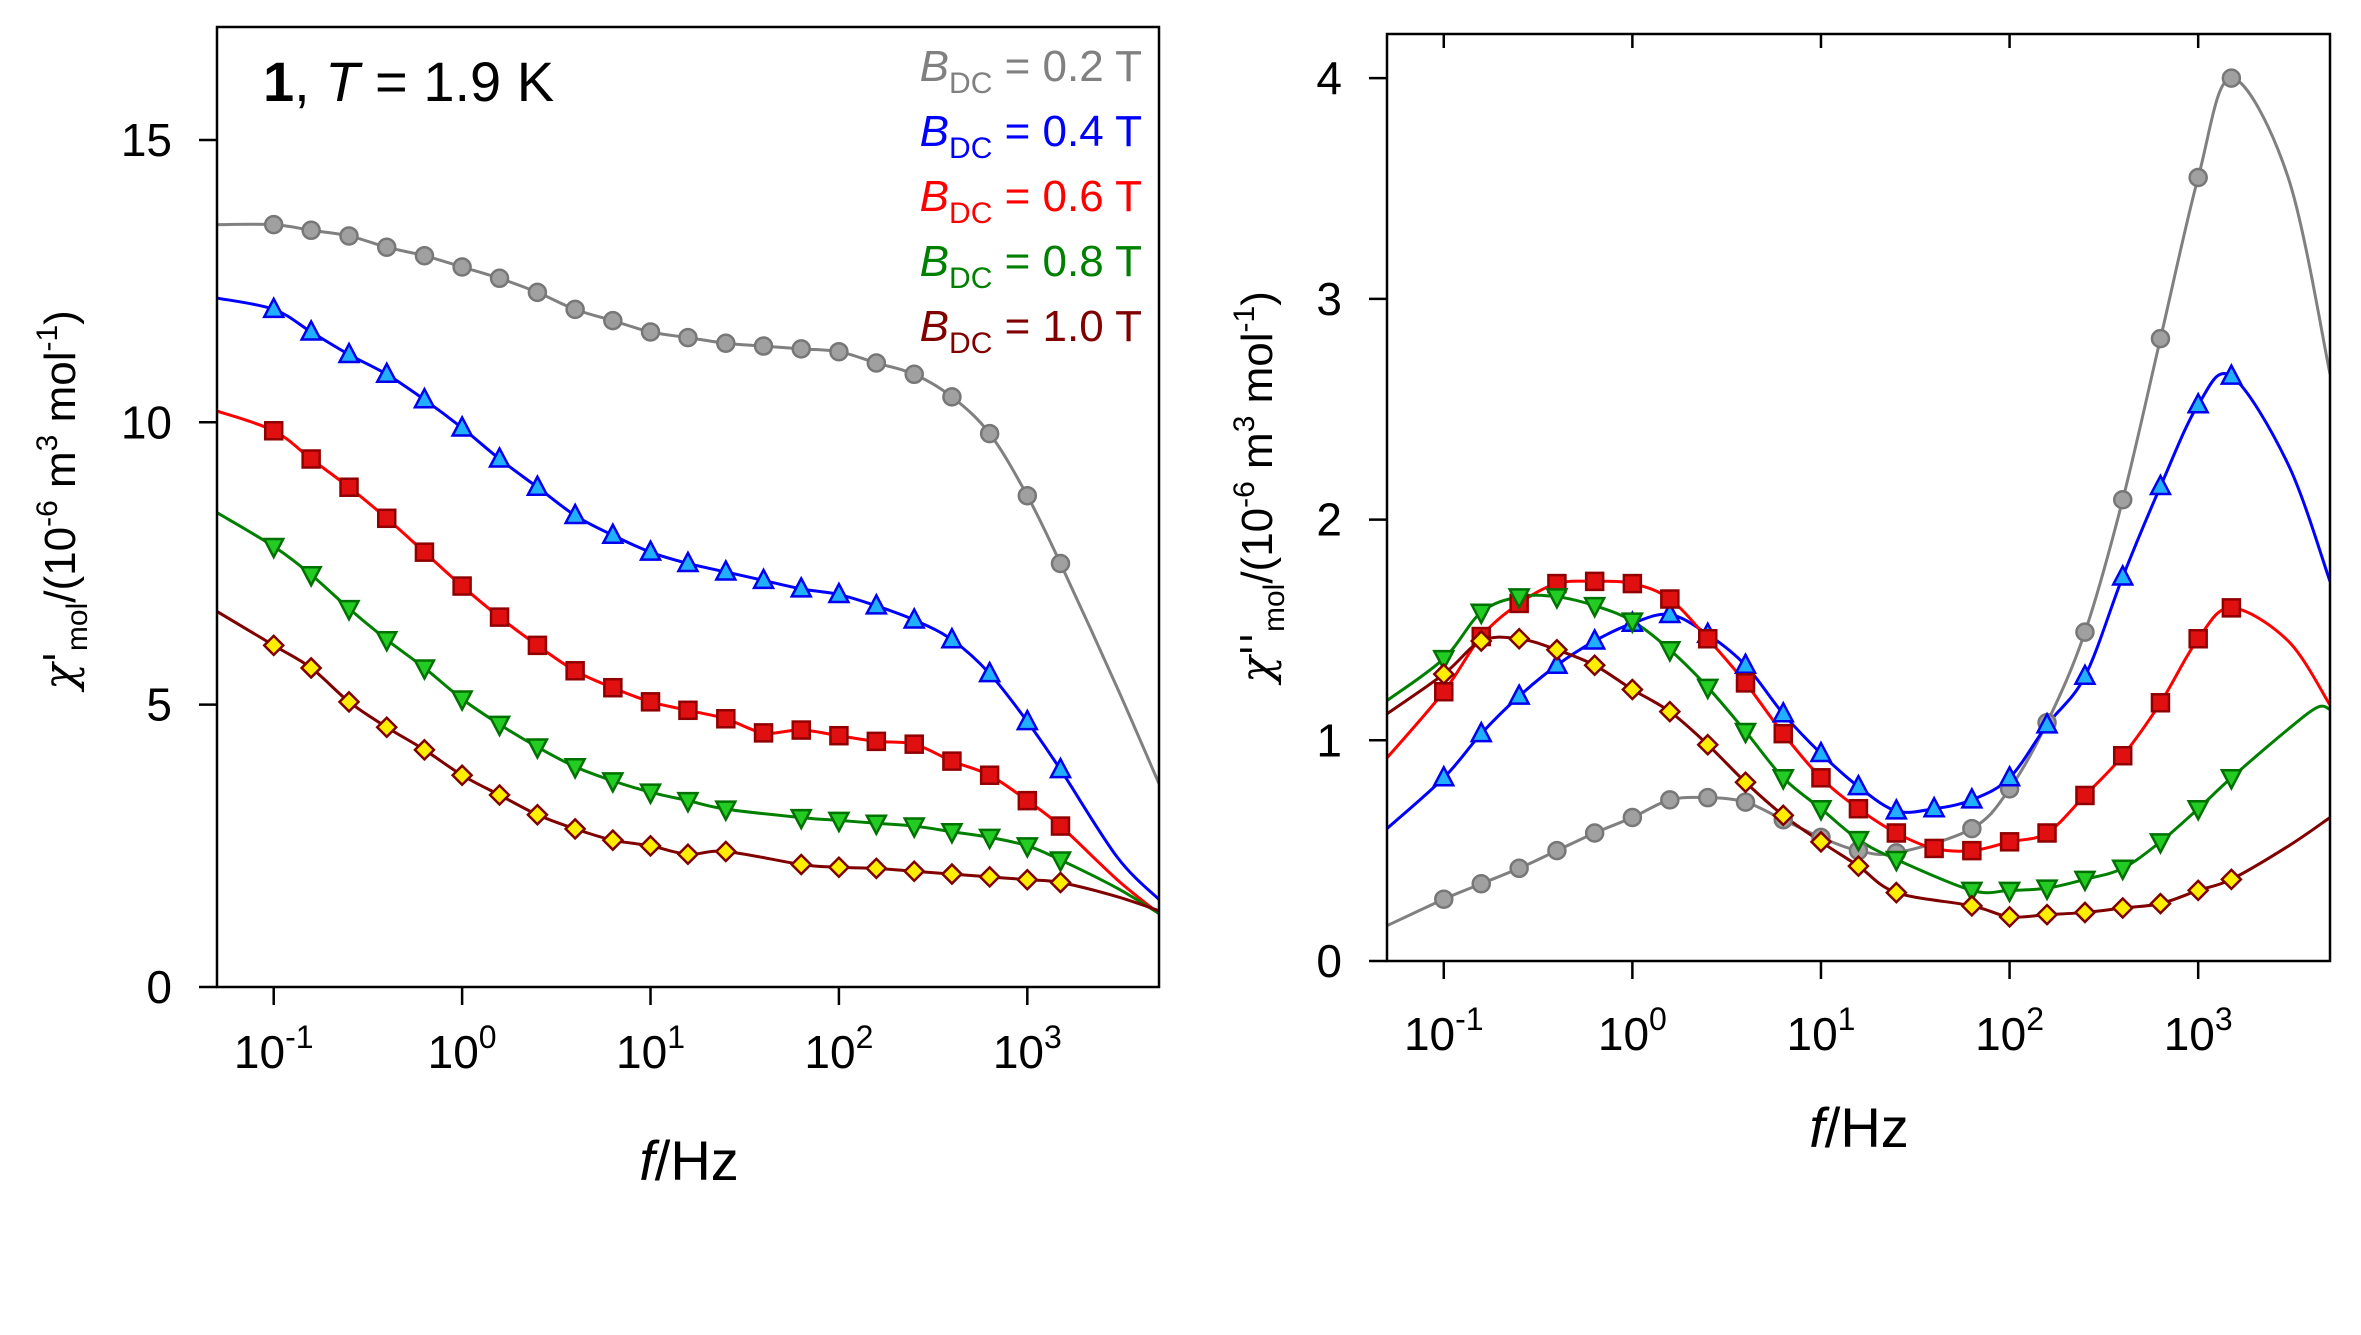 This screenshot has height=1335, width=2361. What do you see at coordinates (1067, 66) in the screenshot?
I see `legend-value: = 0.2 T` at bounding box center [1067, 66].